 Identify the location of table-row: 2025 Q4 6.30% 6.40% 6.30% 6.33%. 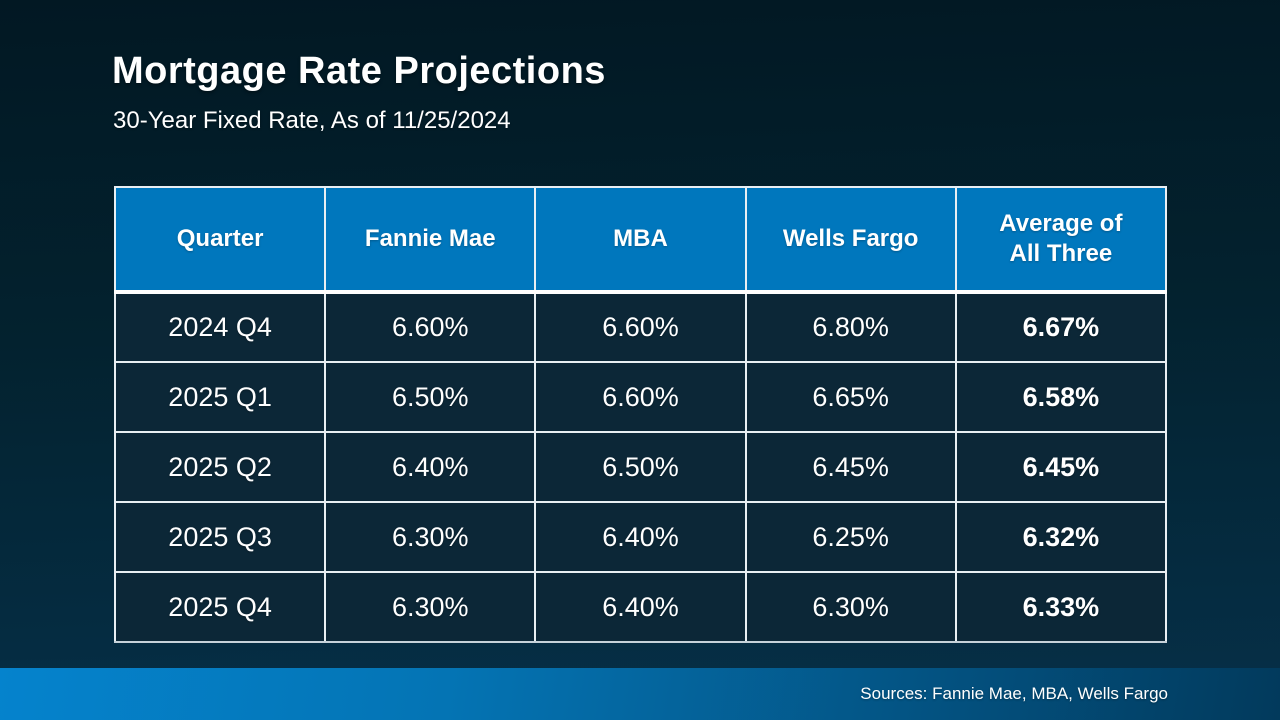
(640, 607).